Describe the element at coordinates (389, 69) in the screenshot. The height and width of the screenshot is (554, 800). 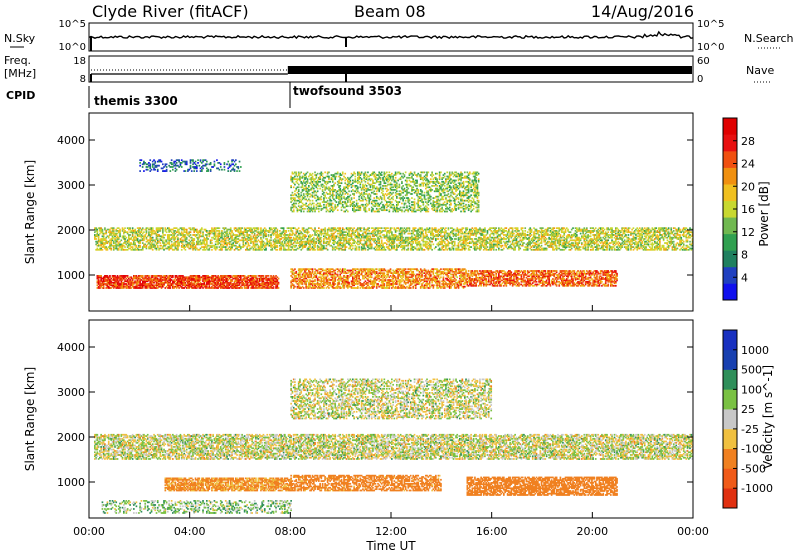
I see `freq-strip: Freq. [MHz] 18 8 60 0 Nave` at that location.